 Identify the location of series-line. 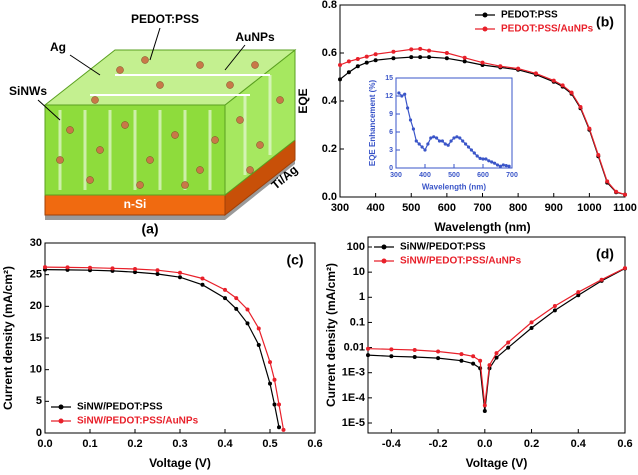
(496, 336).